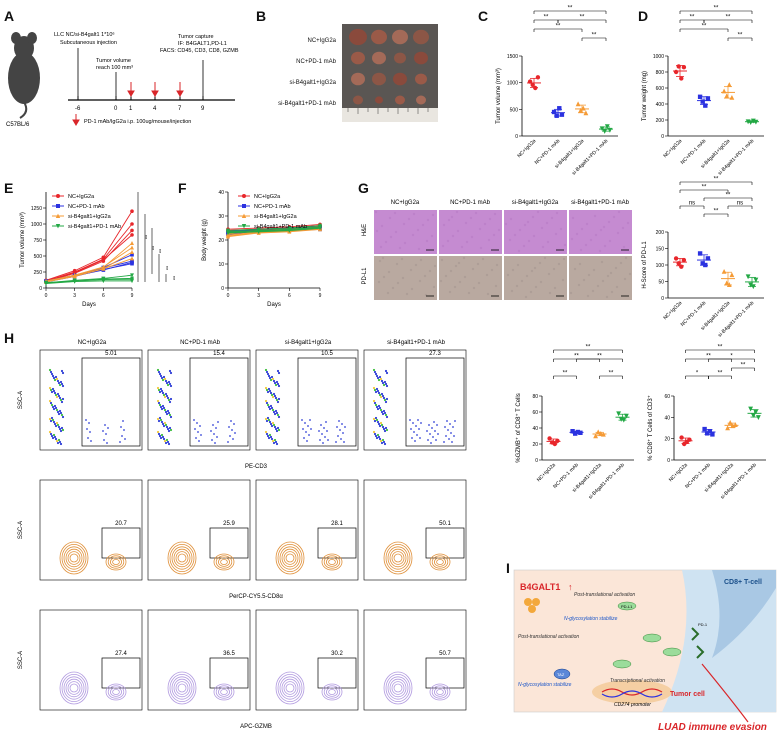 Image resolution: width=778 pixels, height=734 pixels. What do you see at coordinates (337, 524) in the screenshot?
I see `gate-percentage: 28.1` at bounding box center [337, 524].